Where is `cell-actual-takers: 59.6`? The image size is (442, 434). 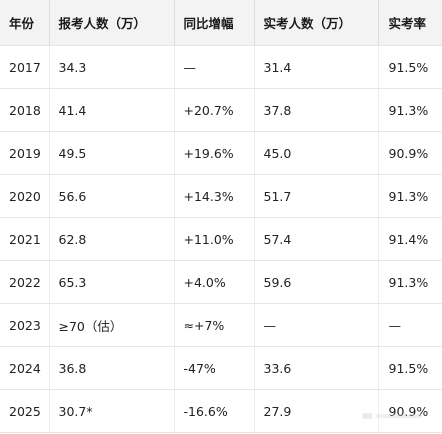 cell-actual-takers: 59.6 is located at coordinates (316, 282).